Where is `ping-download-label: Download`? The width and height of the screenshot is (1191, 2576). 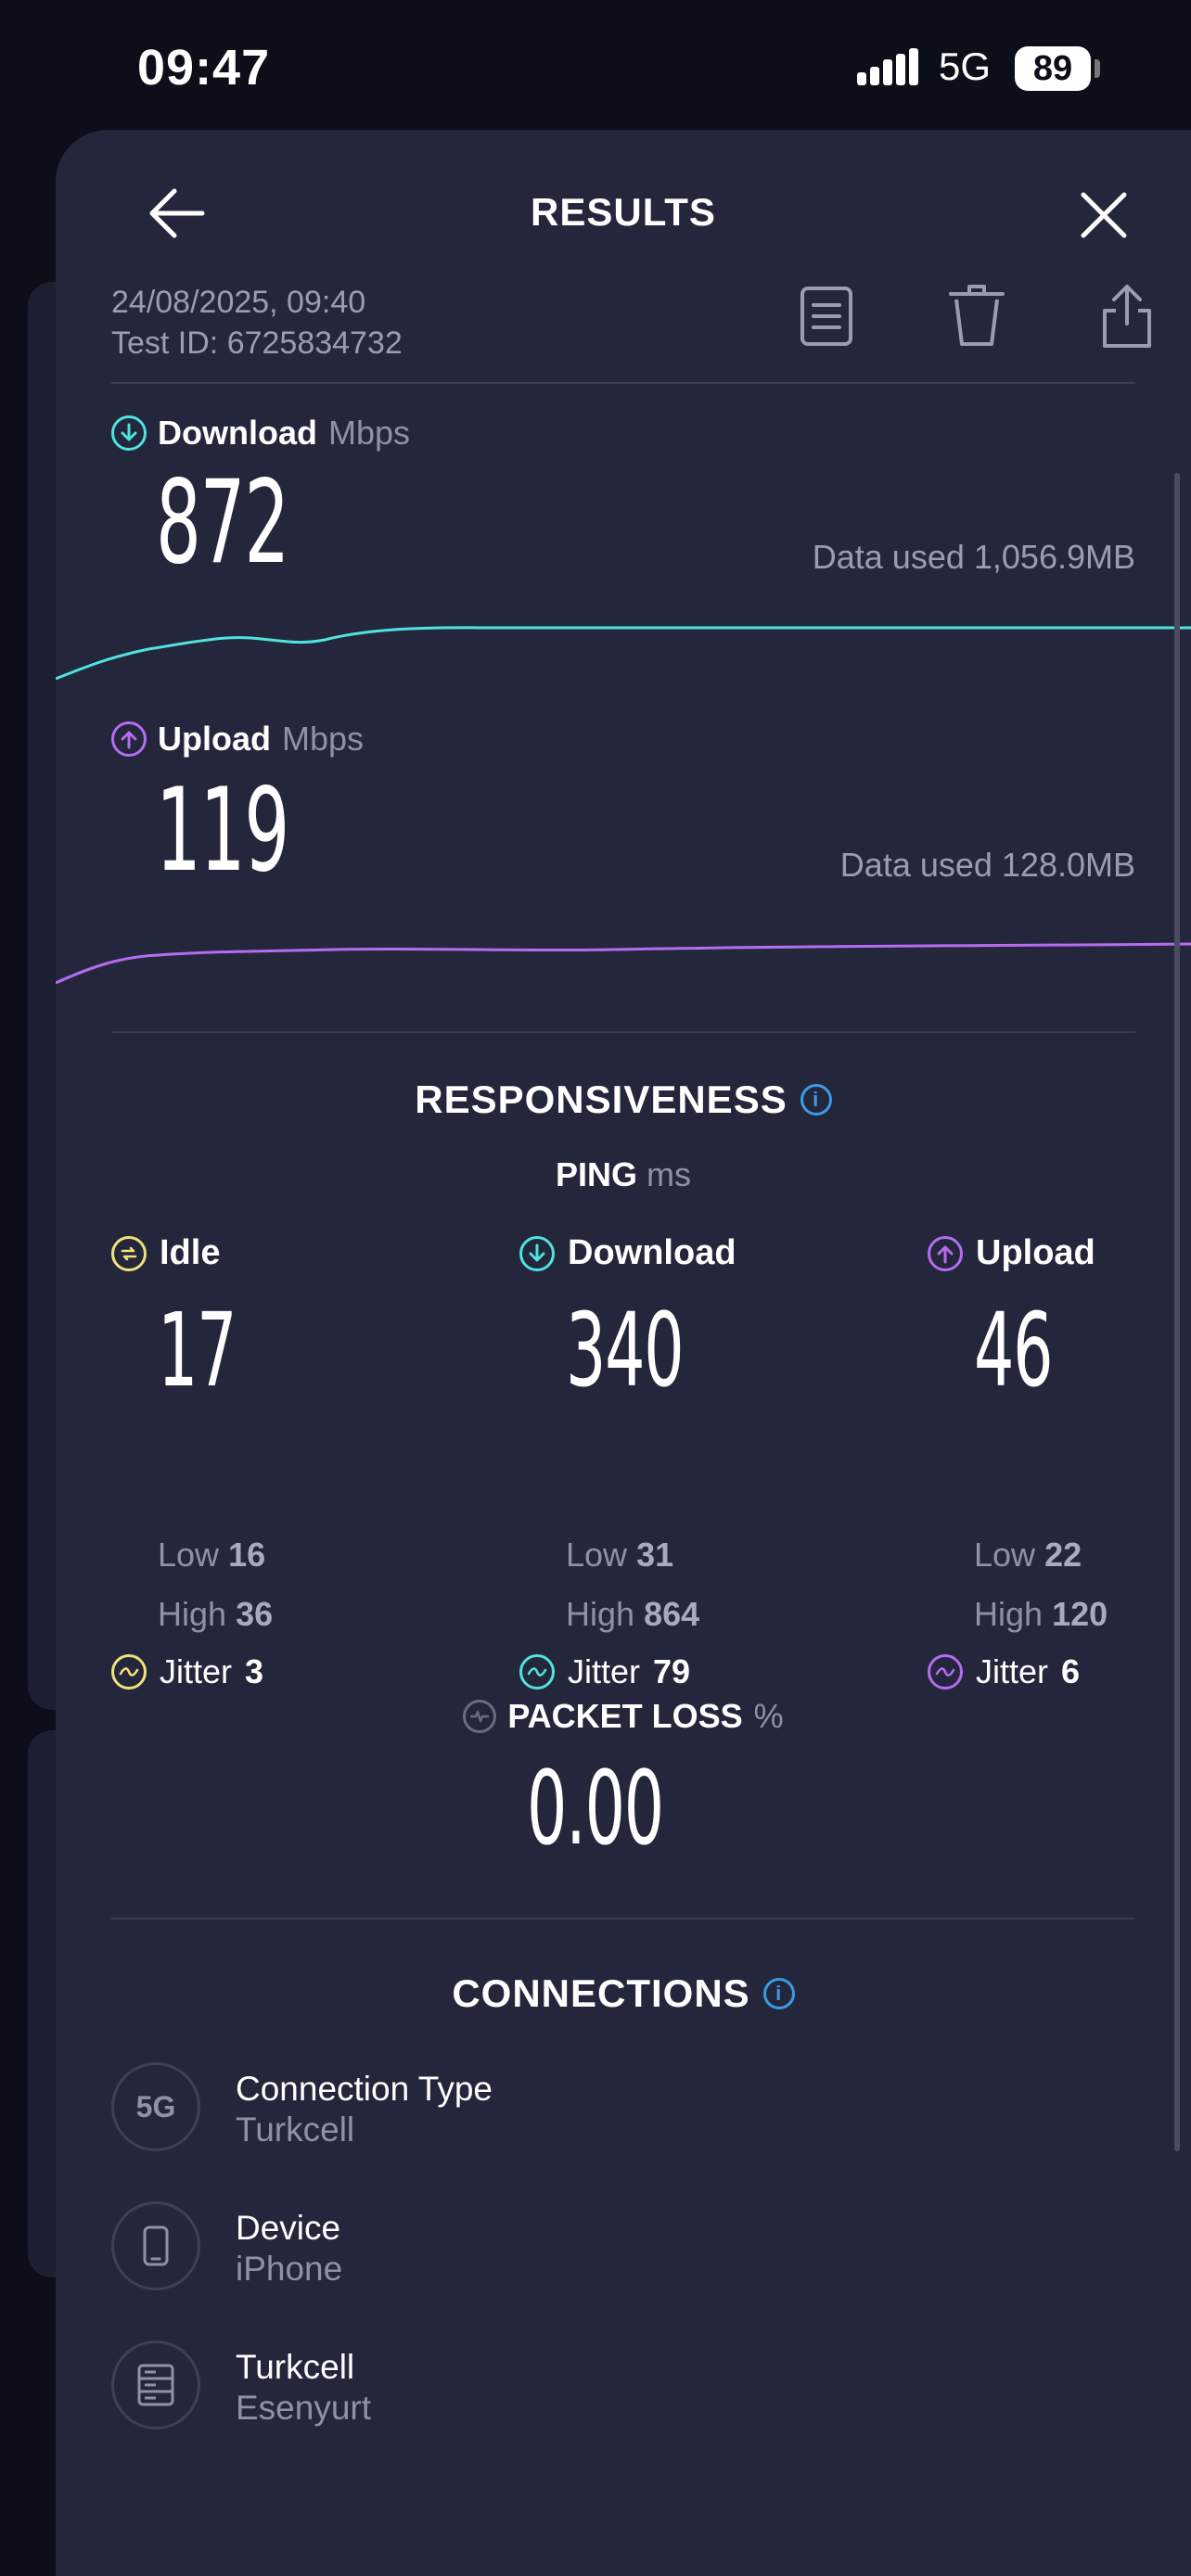
ping-download-label: Download is located at coordinates (686, 1253).